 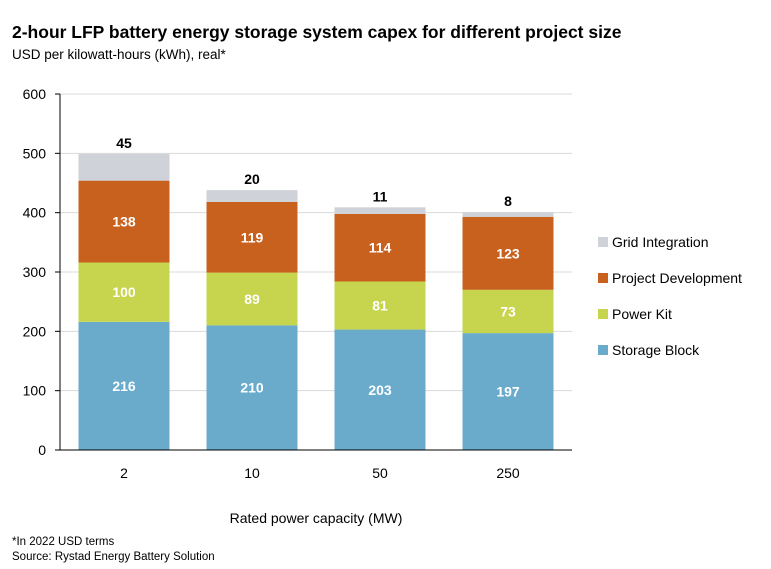 I want to click on data-label: 89, so click(x=252, y=299).